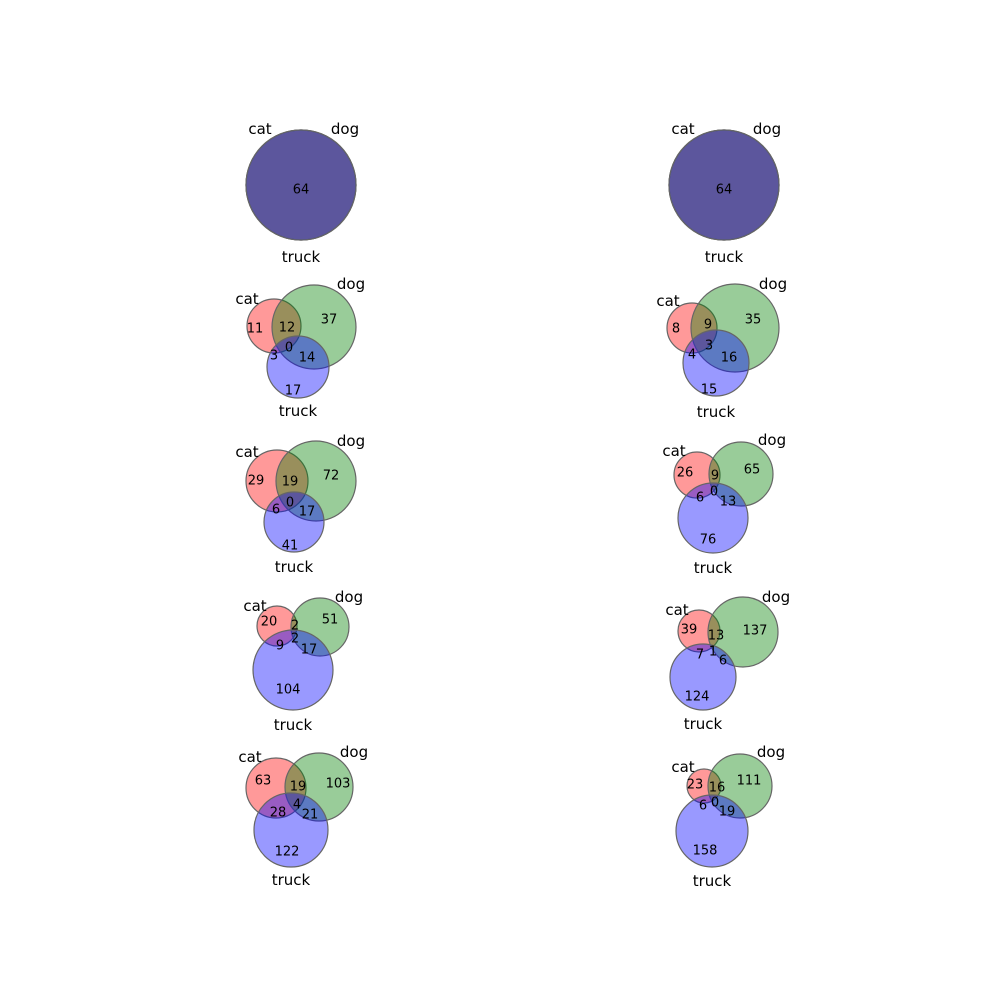  Describe the element at coordinates (749, 781) in the screenshot. I see `region-count-010: 111` at that location.